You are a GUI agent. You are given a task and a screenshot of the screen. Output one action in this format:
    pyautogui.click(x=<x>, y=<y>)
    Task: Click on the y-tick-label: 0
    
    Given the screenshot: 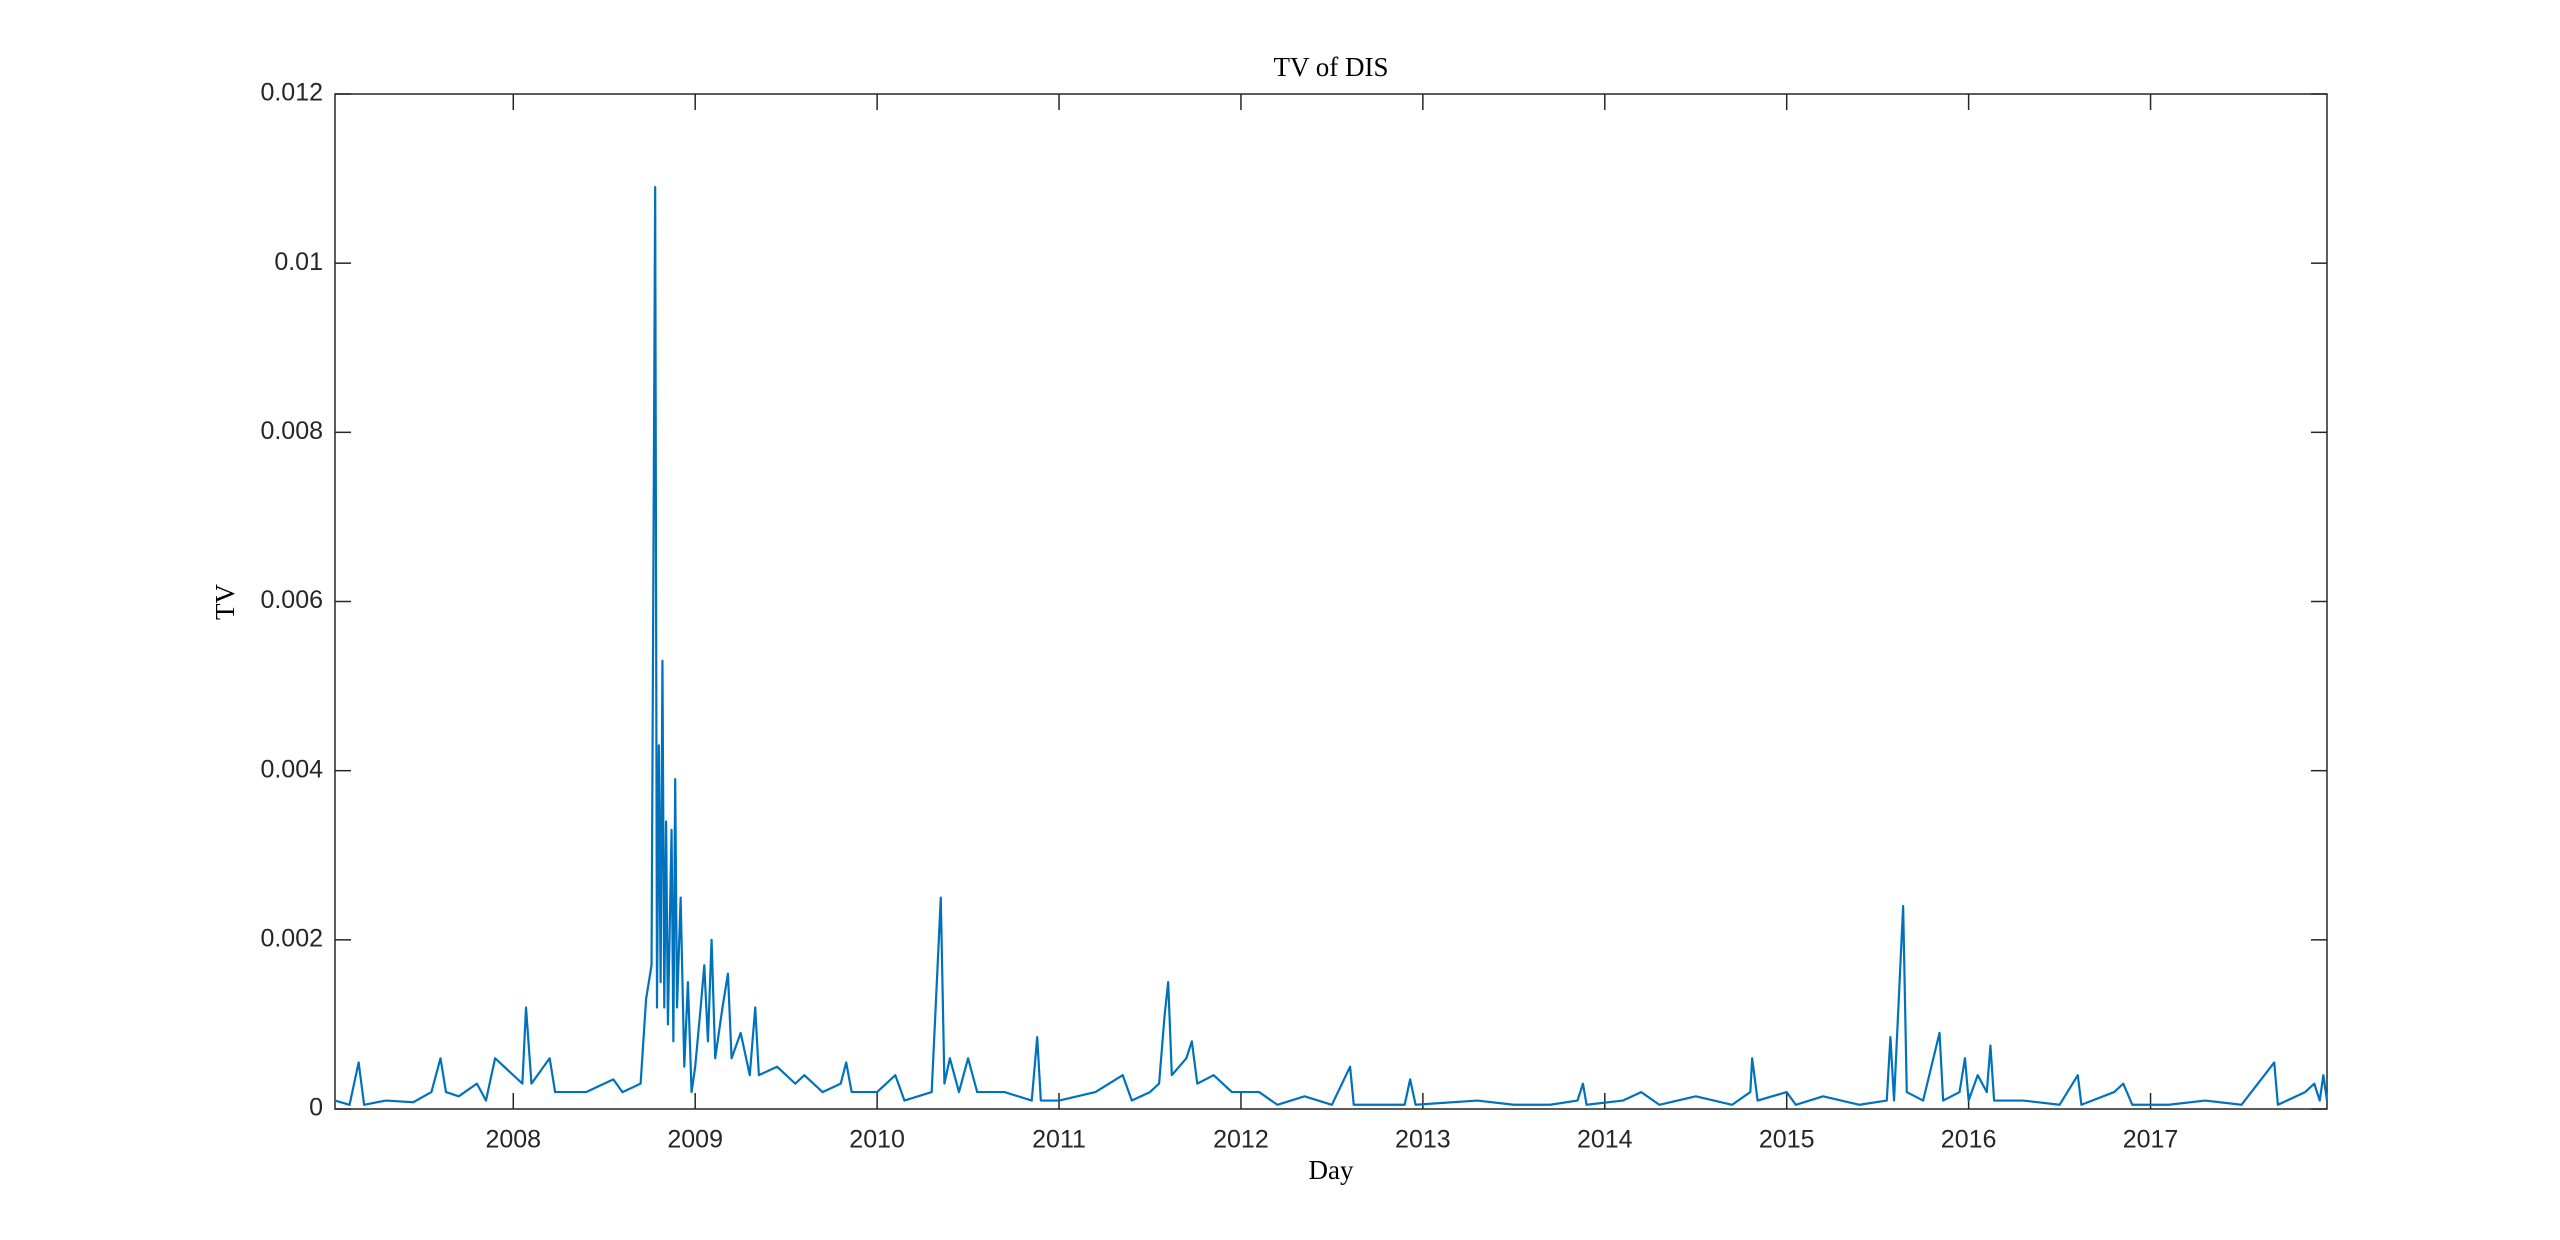 What is the action you would take?
    pyautogui.click(x=316, y=1108)
    